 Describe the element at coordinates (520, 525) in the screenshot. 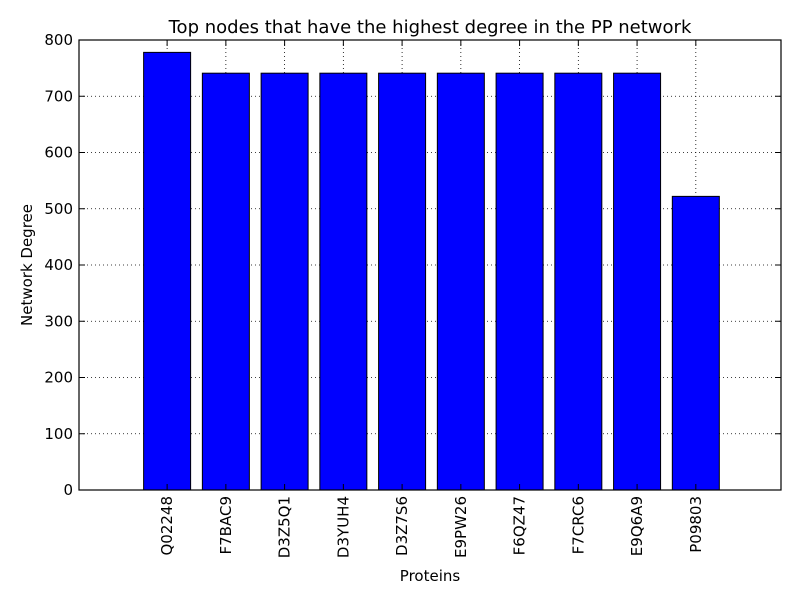

I see `x-tick-label: F6QZ47` at that location.